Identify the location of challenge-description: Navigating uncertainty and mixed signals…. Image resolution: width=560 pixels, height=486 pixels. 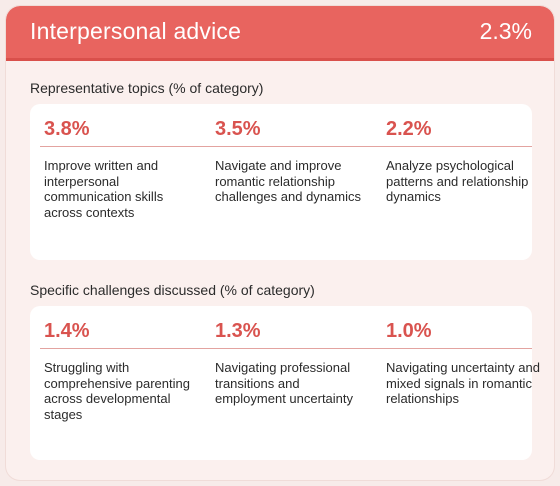
(463, 383).